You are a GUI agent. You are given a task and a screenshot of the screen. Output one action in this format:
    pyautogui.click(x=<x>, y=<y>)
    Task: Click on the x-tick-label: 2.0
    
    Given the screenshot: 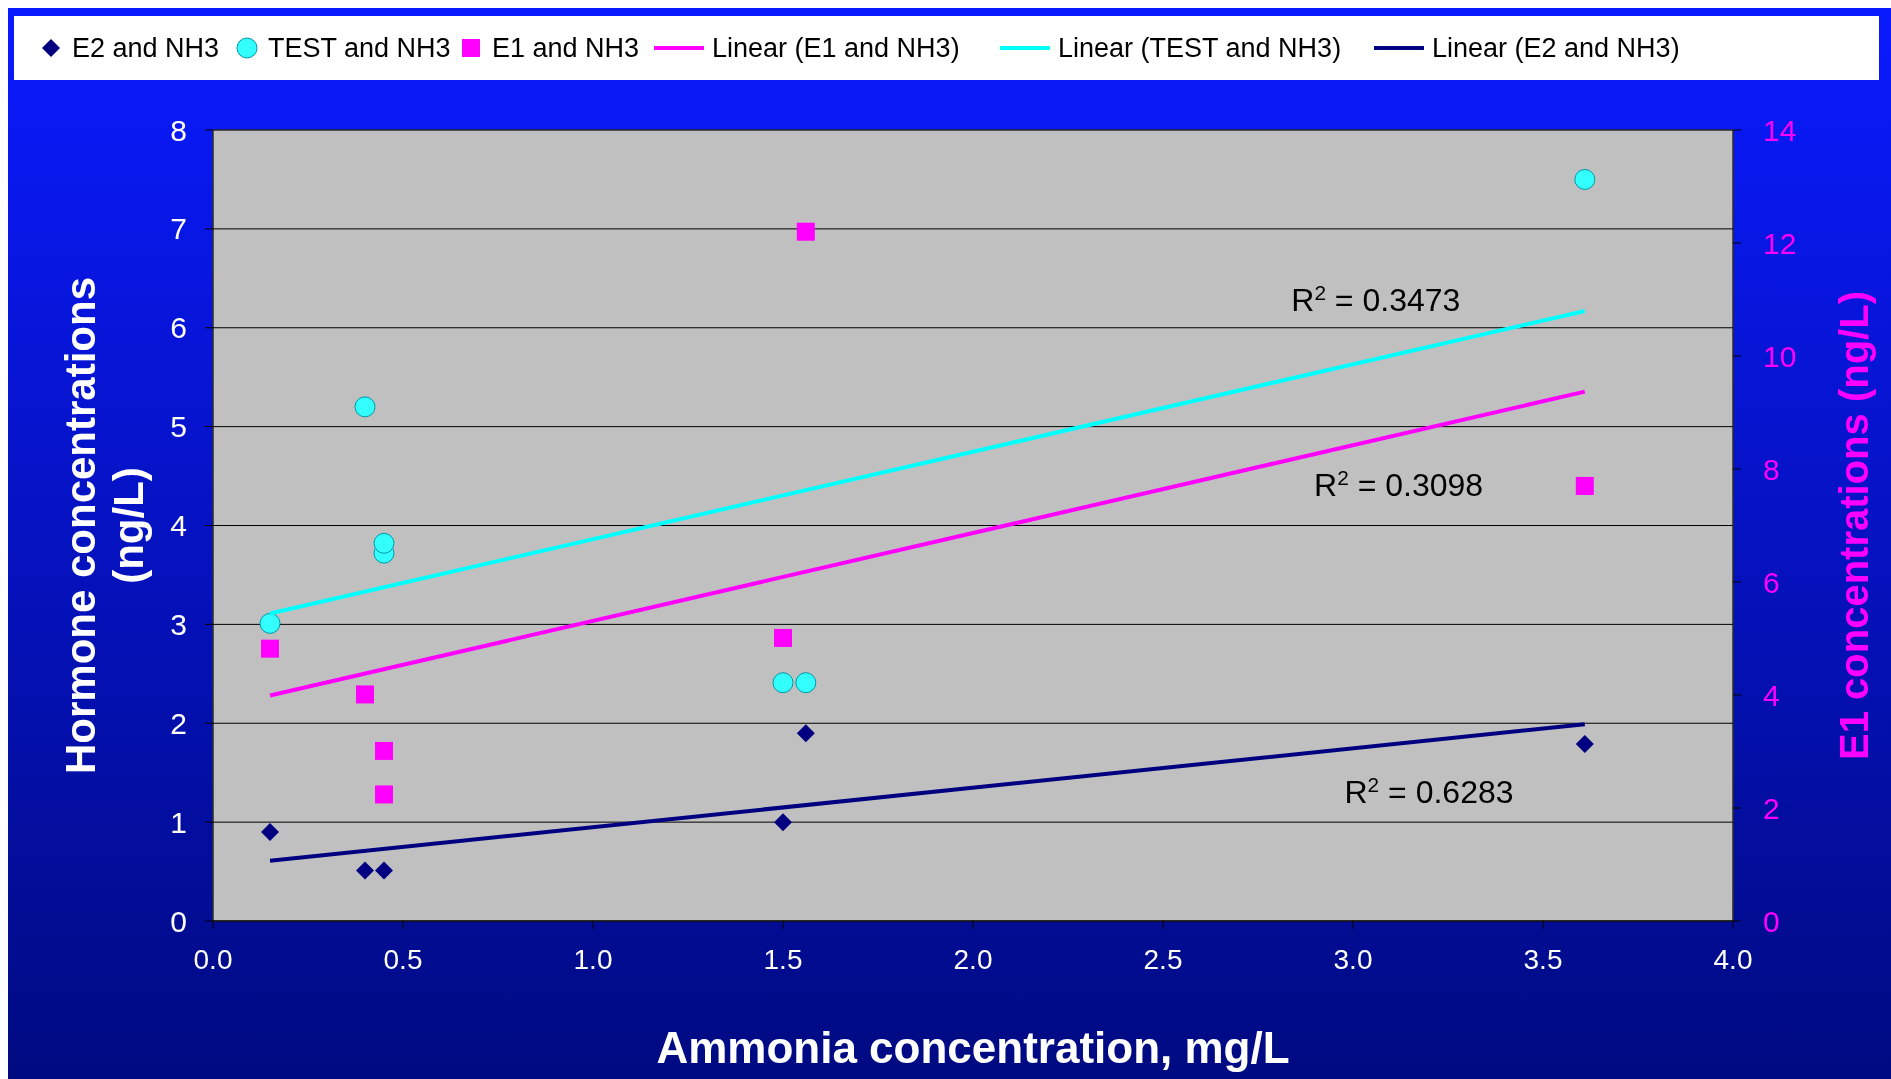 What is the action you would take?
    pyautogui.click(x=973, y=959)
    